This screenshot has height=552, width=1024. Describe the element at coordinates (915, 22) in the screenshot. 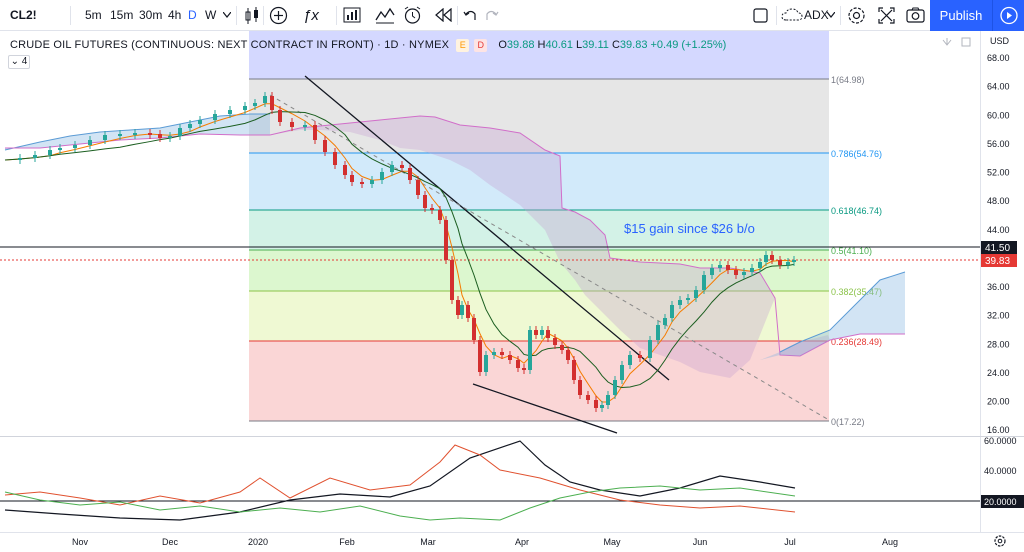

I see `camera-snapshot-icon` at that location.